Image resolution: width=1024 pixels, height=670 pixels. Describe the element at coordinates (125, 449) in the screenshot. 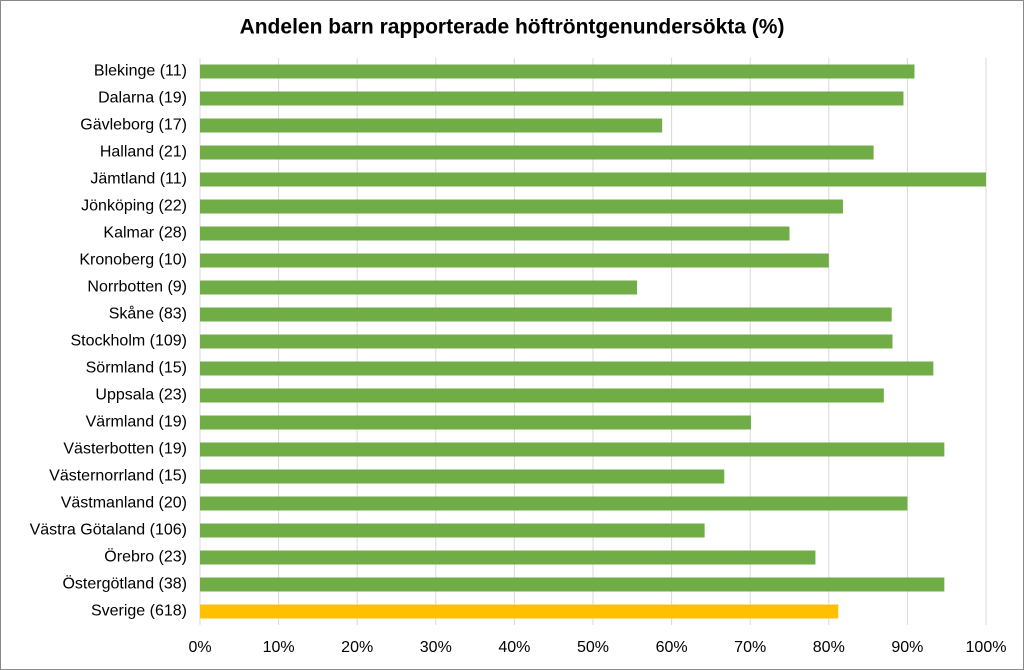

I see `y-tick-label: Västerbotten (19)` at that location.